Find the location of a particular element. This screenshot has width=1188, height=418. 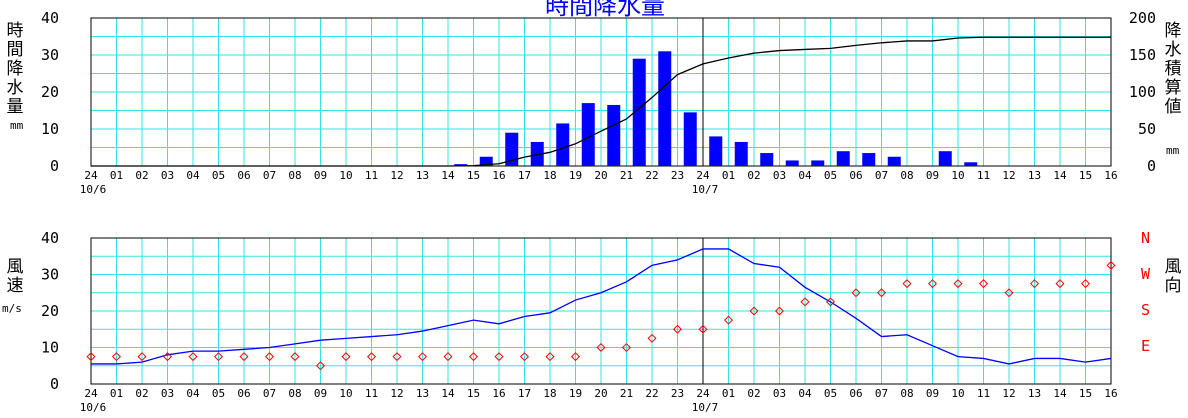

precip-right-char: 算 is located at coordinates (1173, 88).